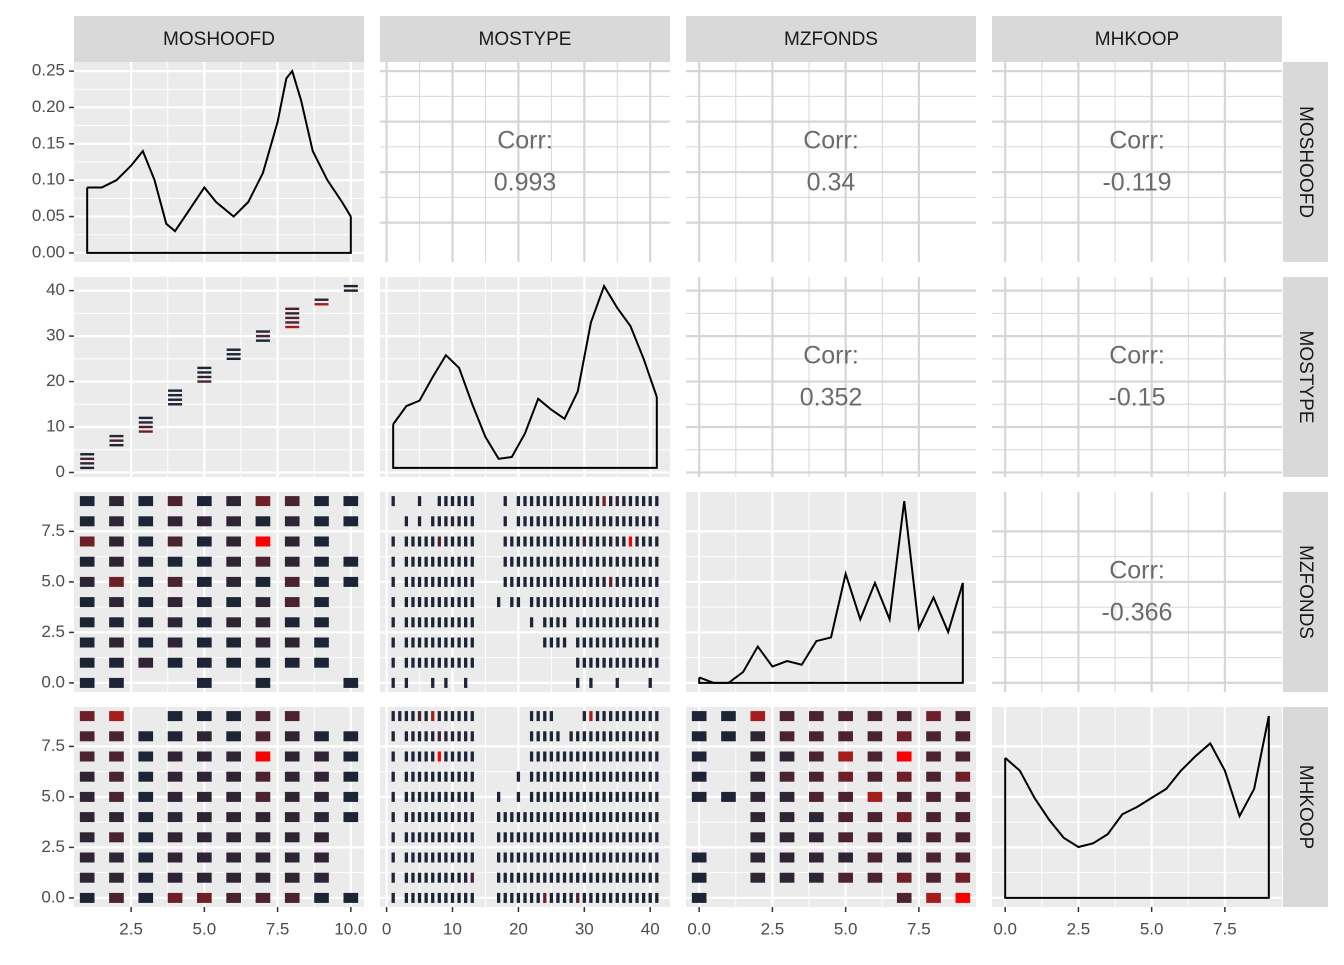 The image size is (1344, 965). I want to click on top-strip, so click(831, 39).